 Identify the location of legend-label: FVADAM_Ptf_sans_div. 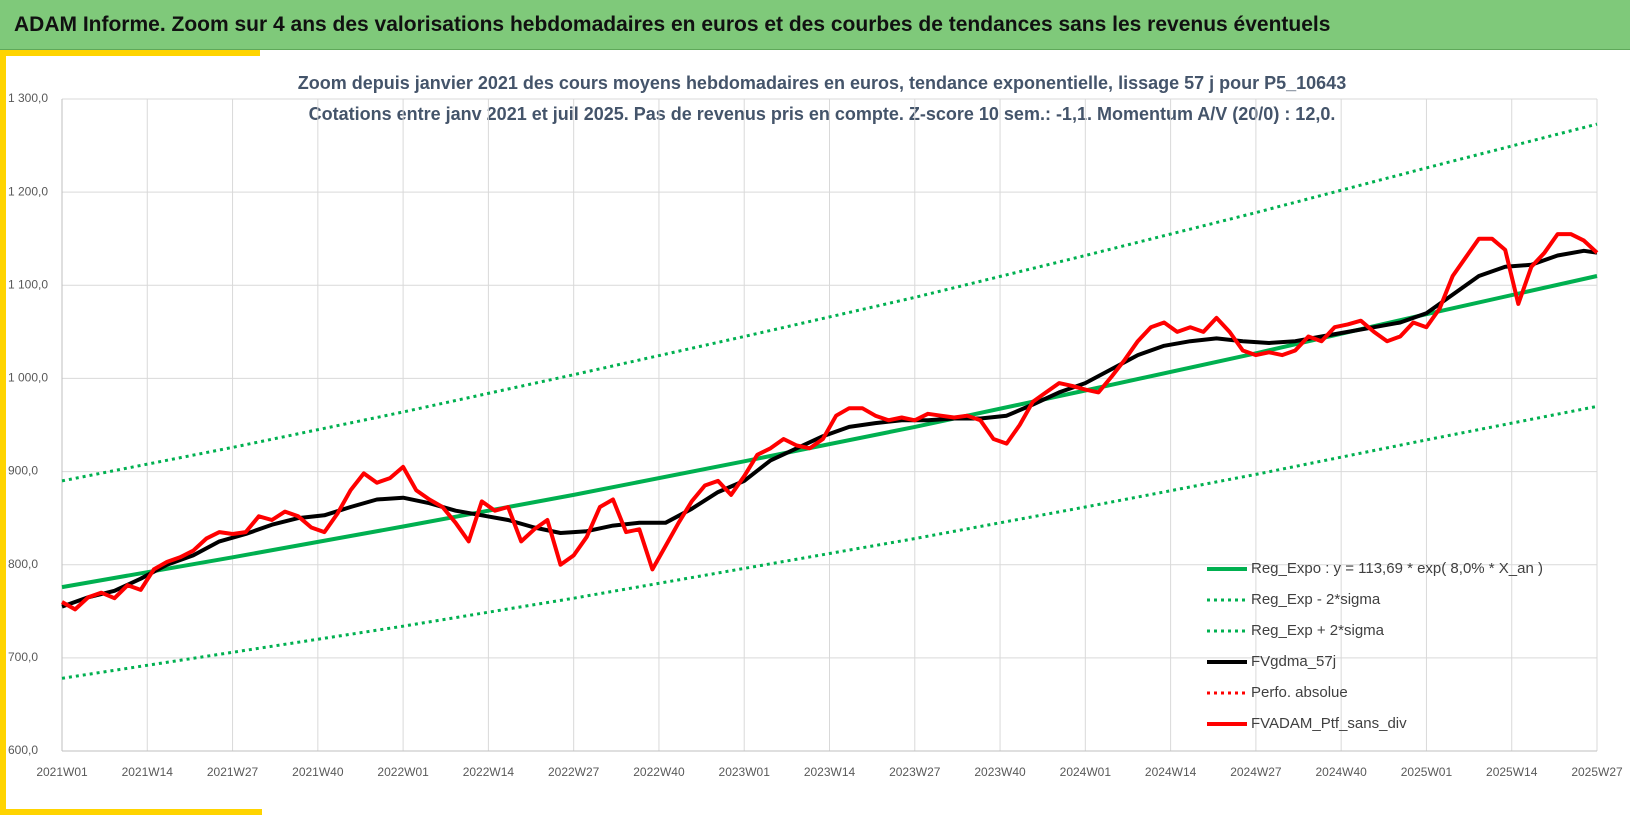
(1329, 723).